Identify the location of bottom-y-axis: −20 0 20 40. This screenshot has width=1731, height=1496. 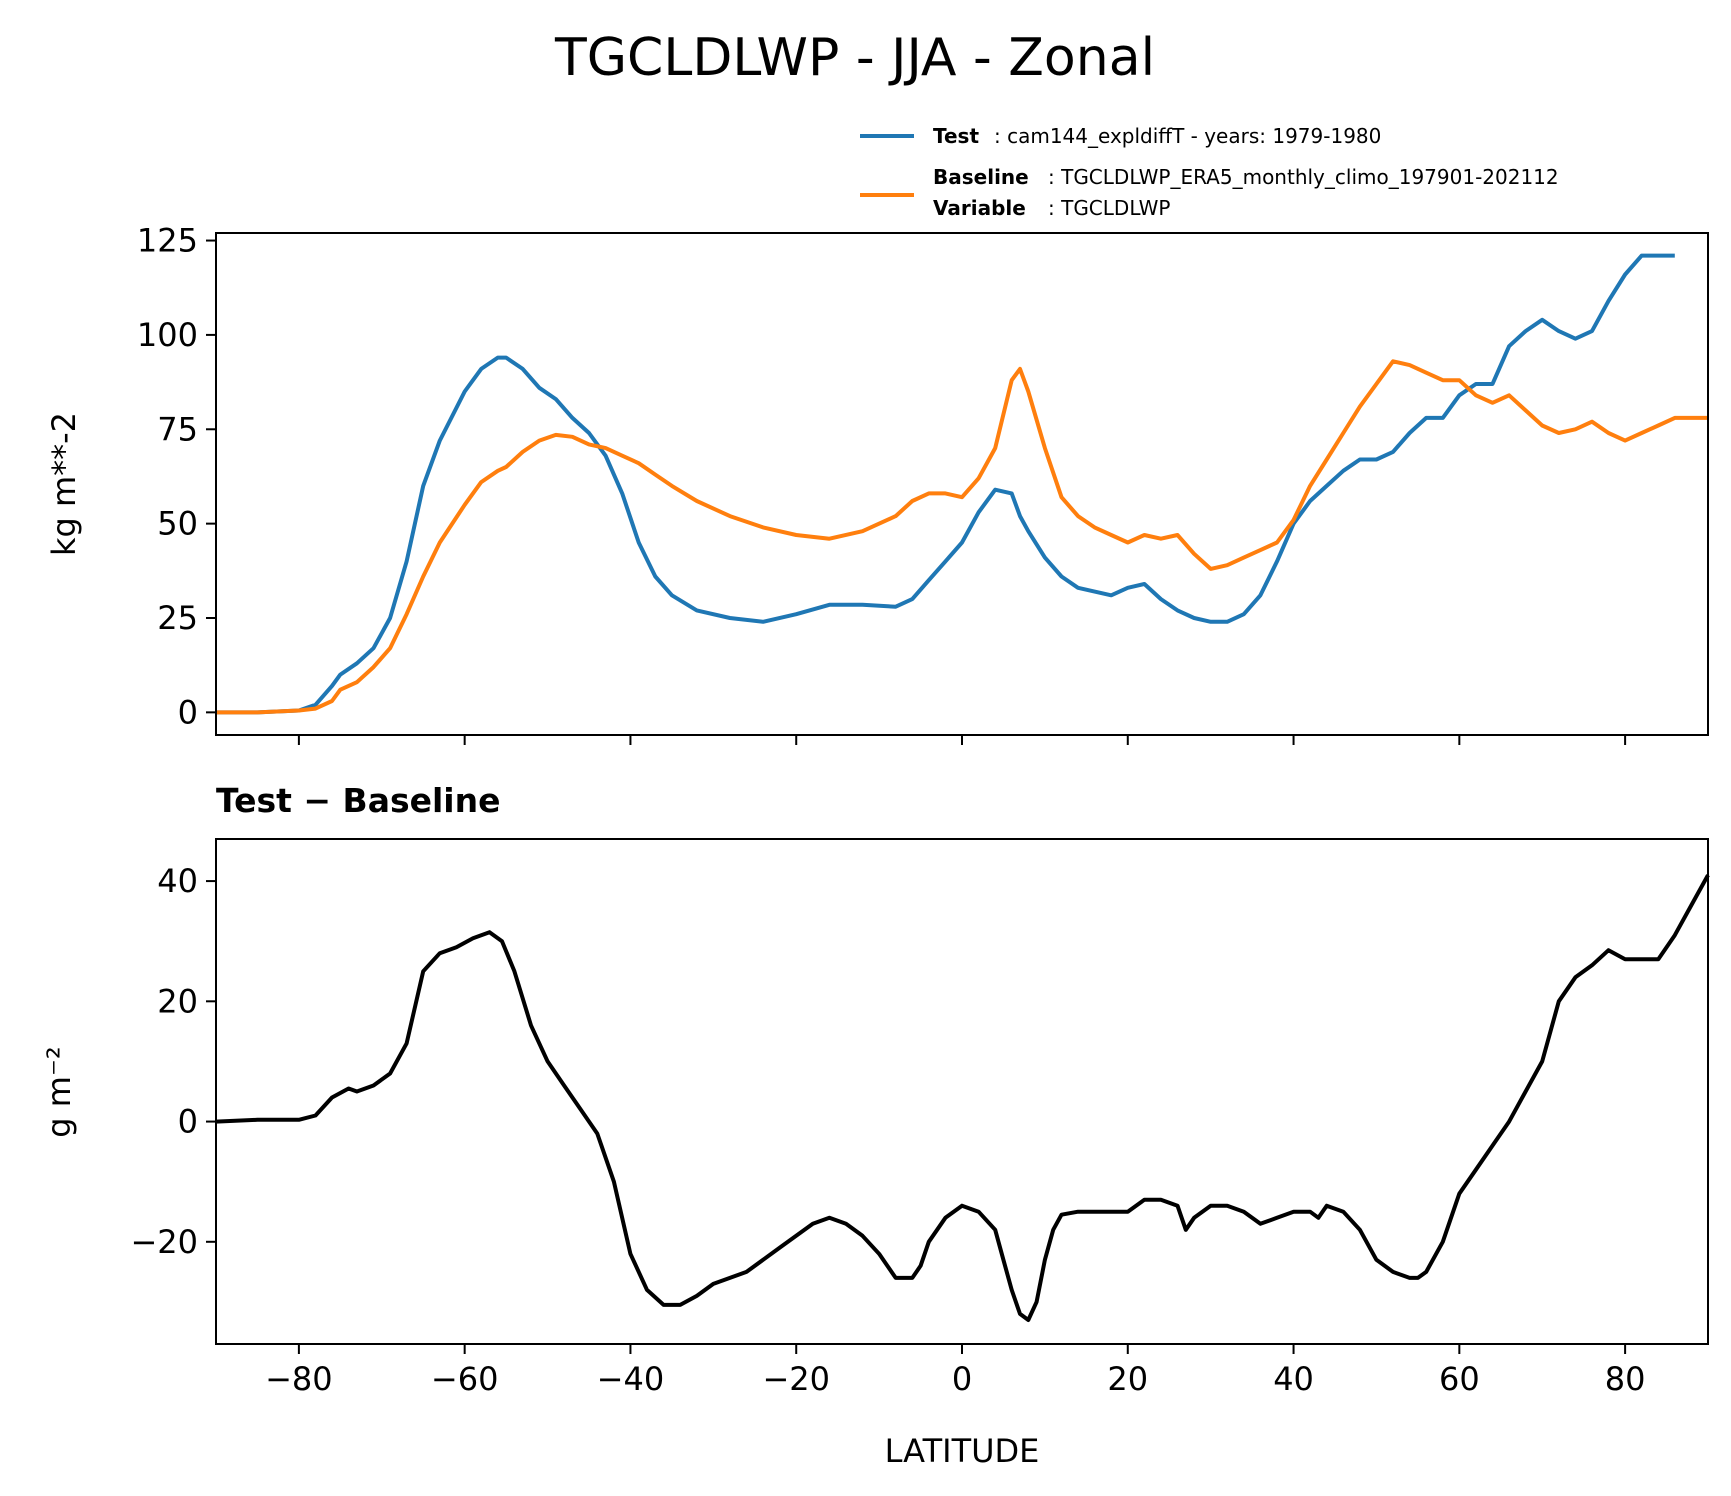
(173, 1061).